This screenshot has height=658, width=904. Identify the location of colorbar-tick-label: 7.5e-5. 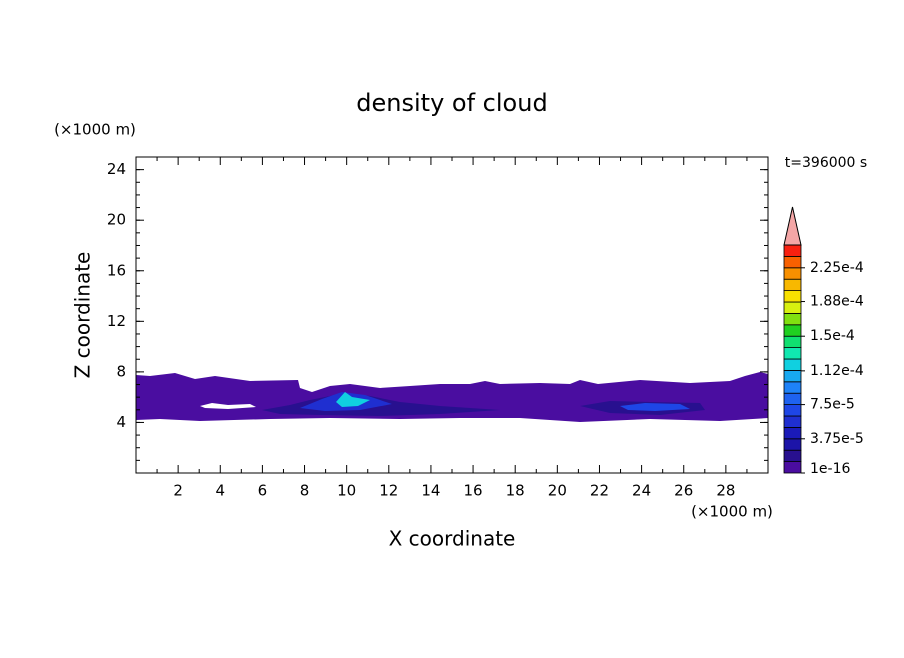
(832, 405).